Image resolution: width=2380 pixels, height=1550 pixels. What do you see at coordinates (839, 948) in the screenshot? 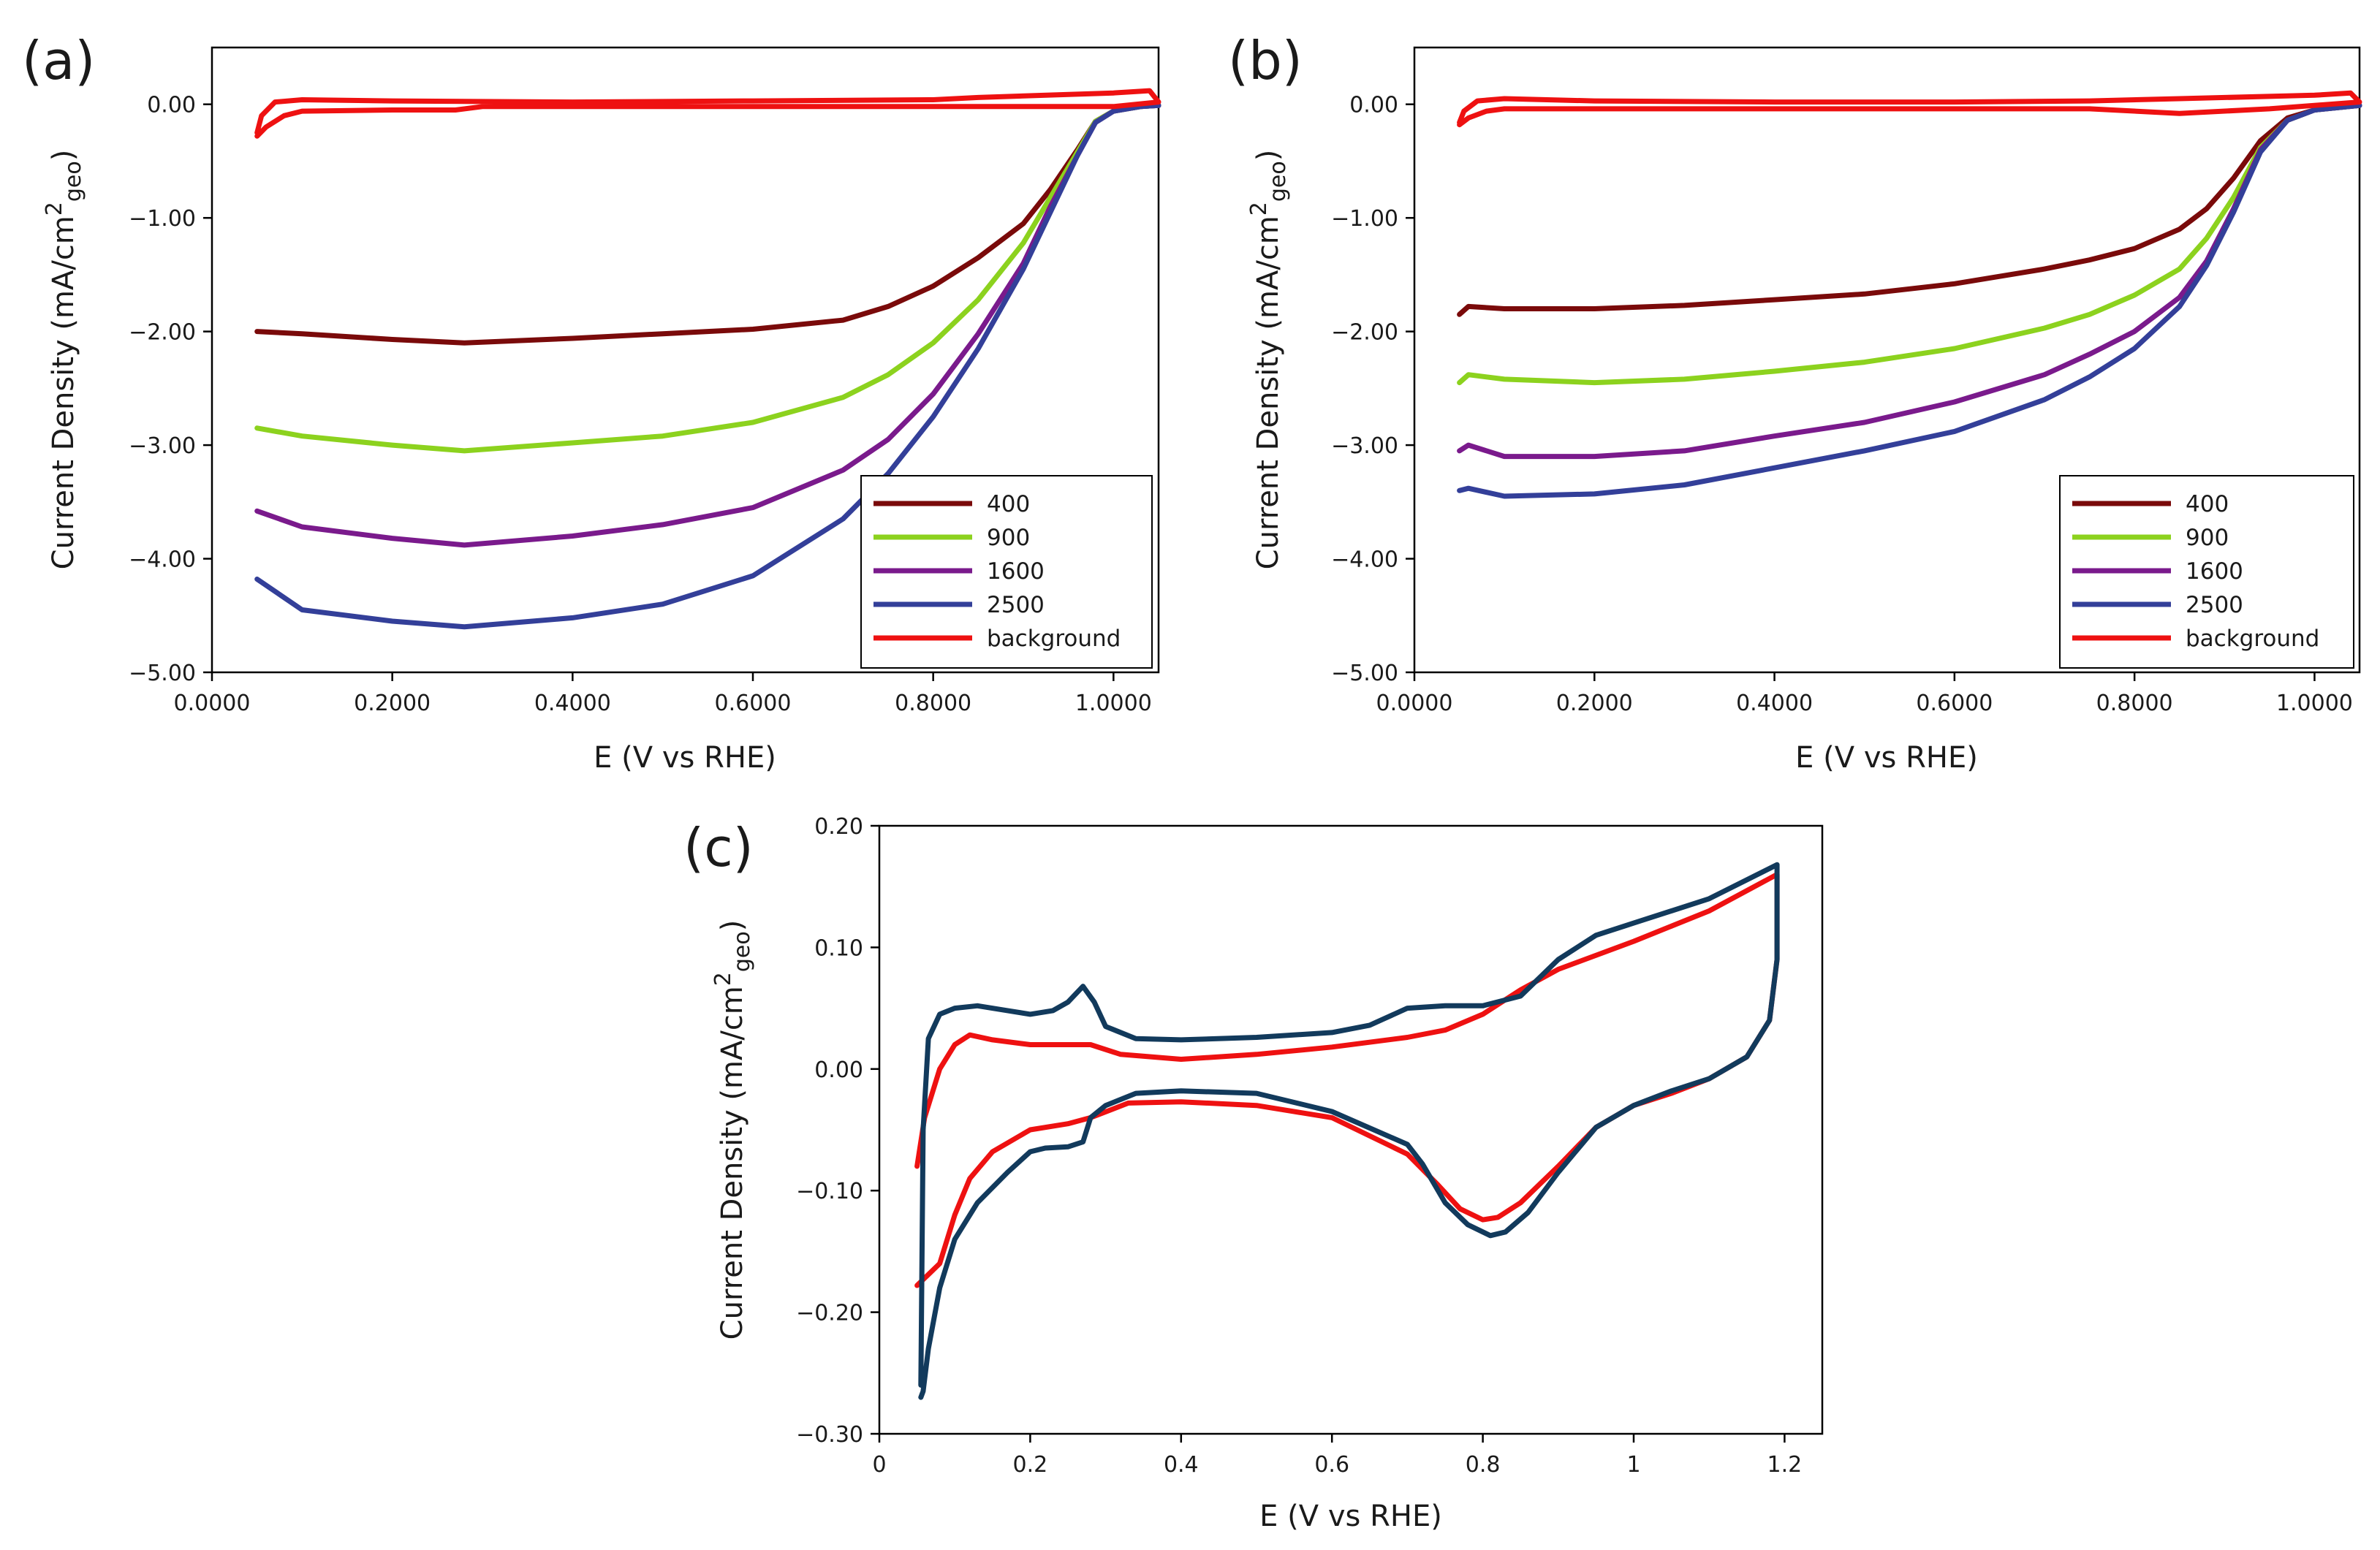
I see `y-tick-label: 0.10` at bounding box center [839, 948].